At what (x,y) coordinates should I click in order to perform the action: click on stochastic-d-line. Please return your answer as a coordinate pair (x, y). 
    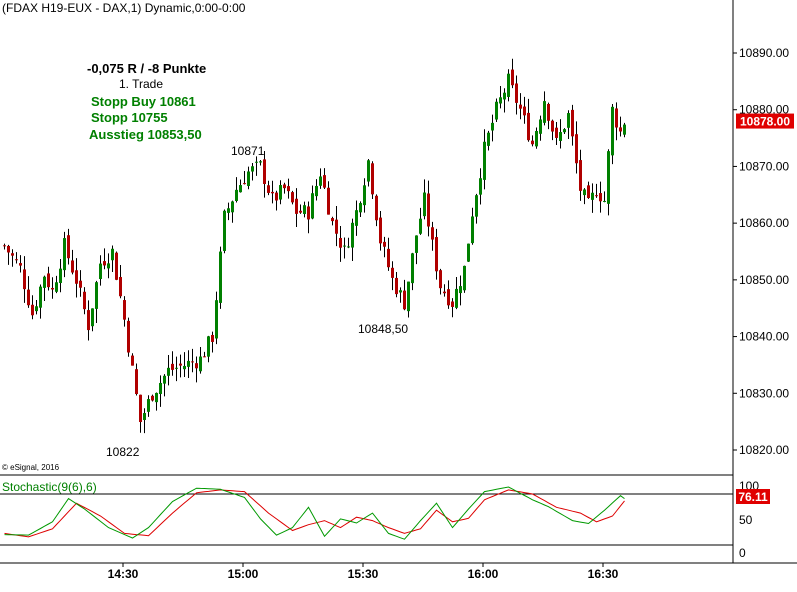
    Looking at the image, I should click on (314, 513).